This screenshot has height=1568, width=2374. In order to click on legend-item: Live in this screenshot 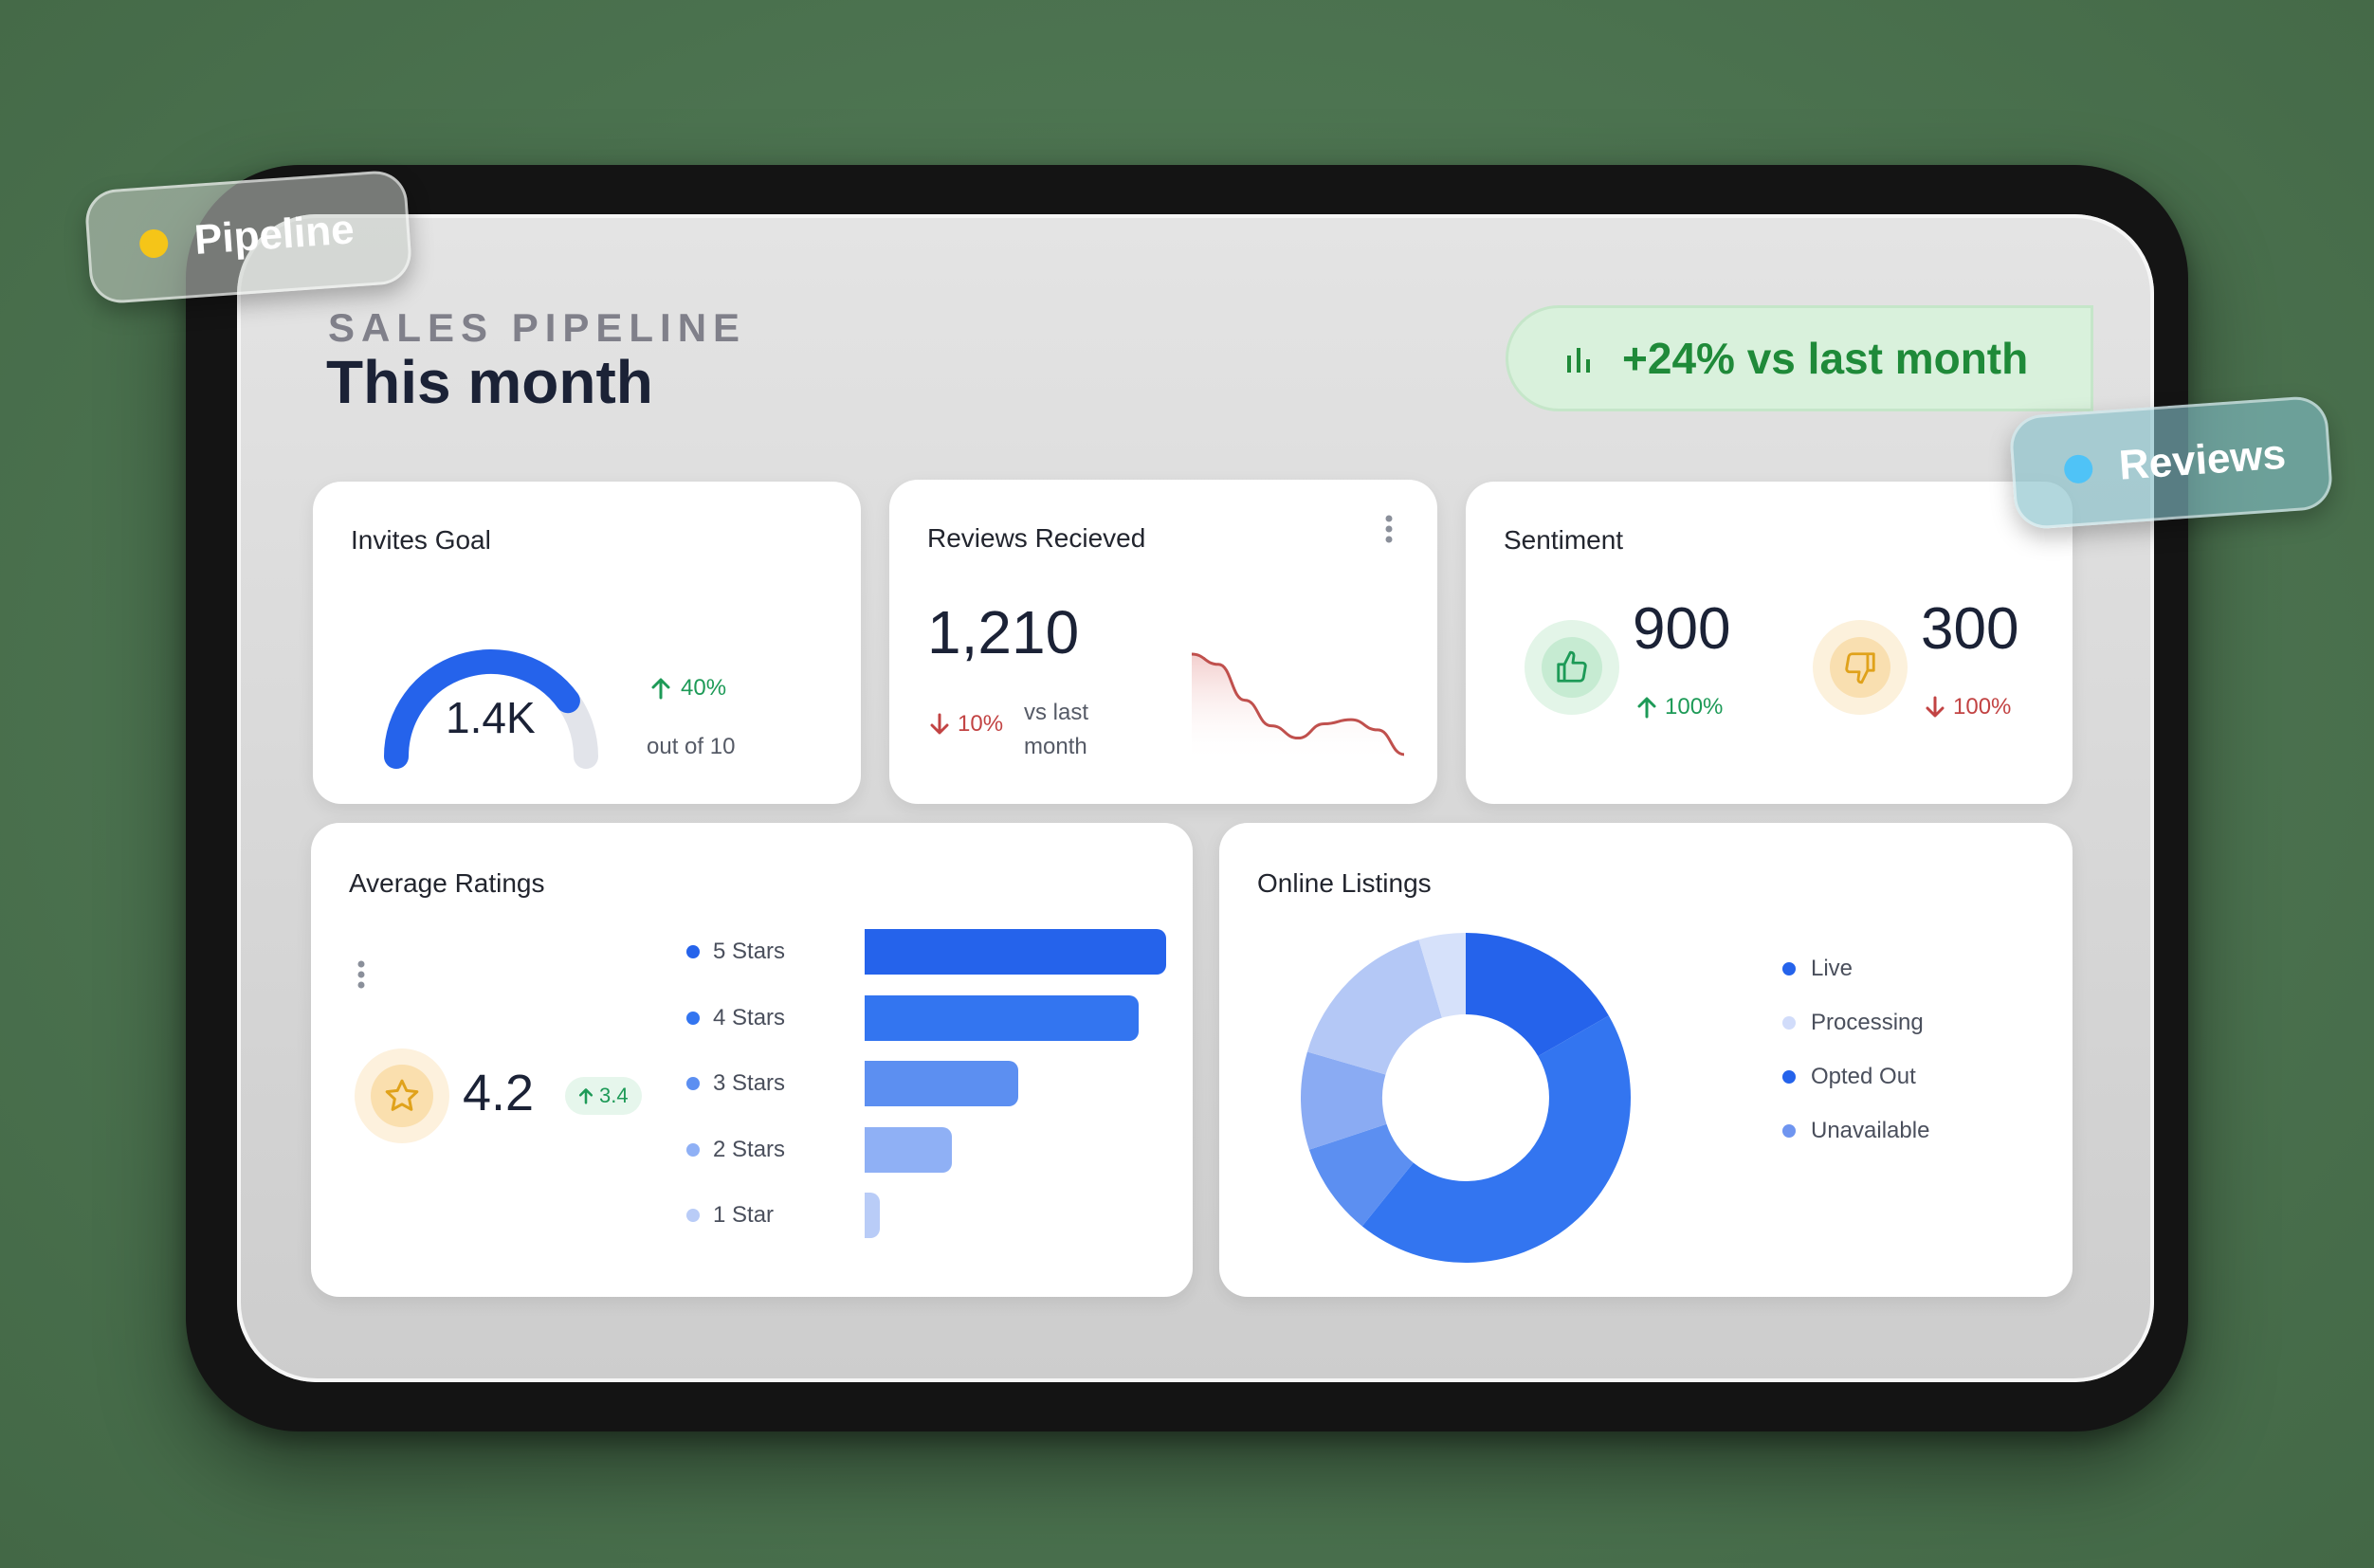, I will do `click(1817, 969)`.